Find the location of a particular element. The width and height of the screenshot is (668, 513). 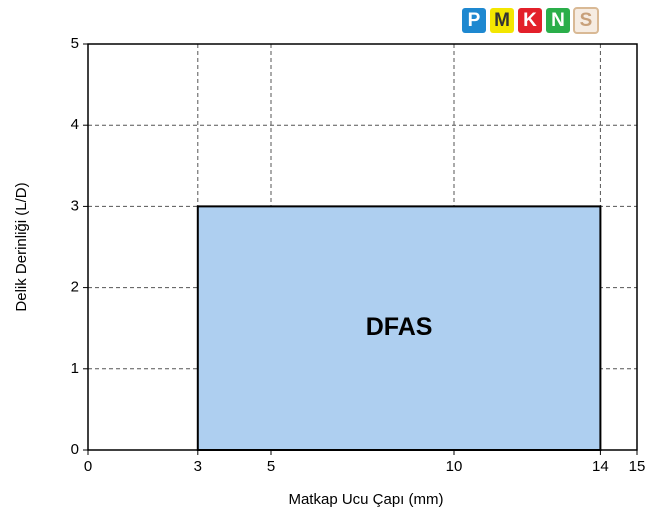

x-tick-label: 14 is located at coordinates (600, 466).